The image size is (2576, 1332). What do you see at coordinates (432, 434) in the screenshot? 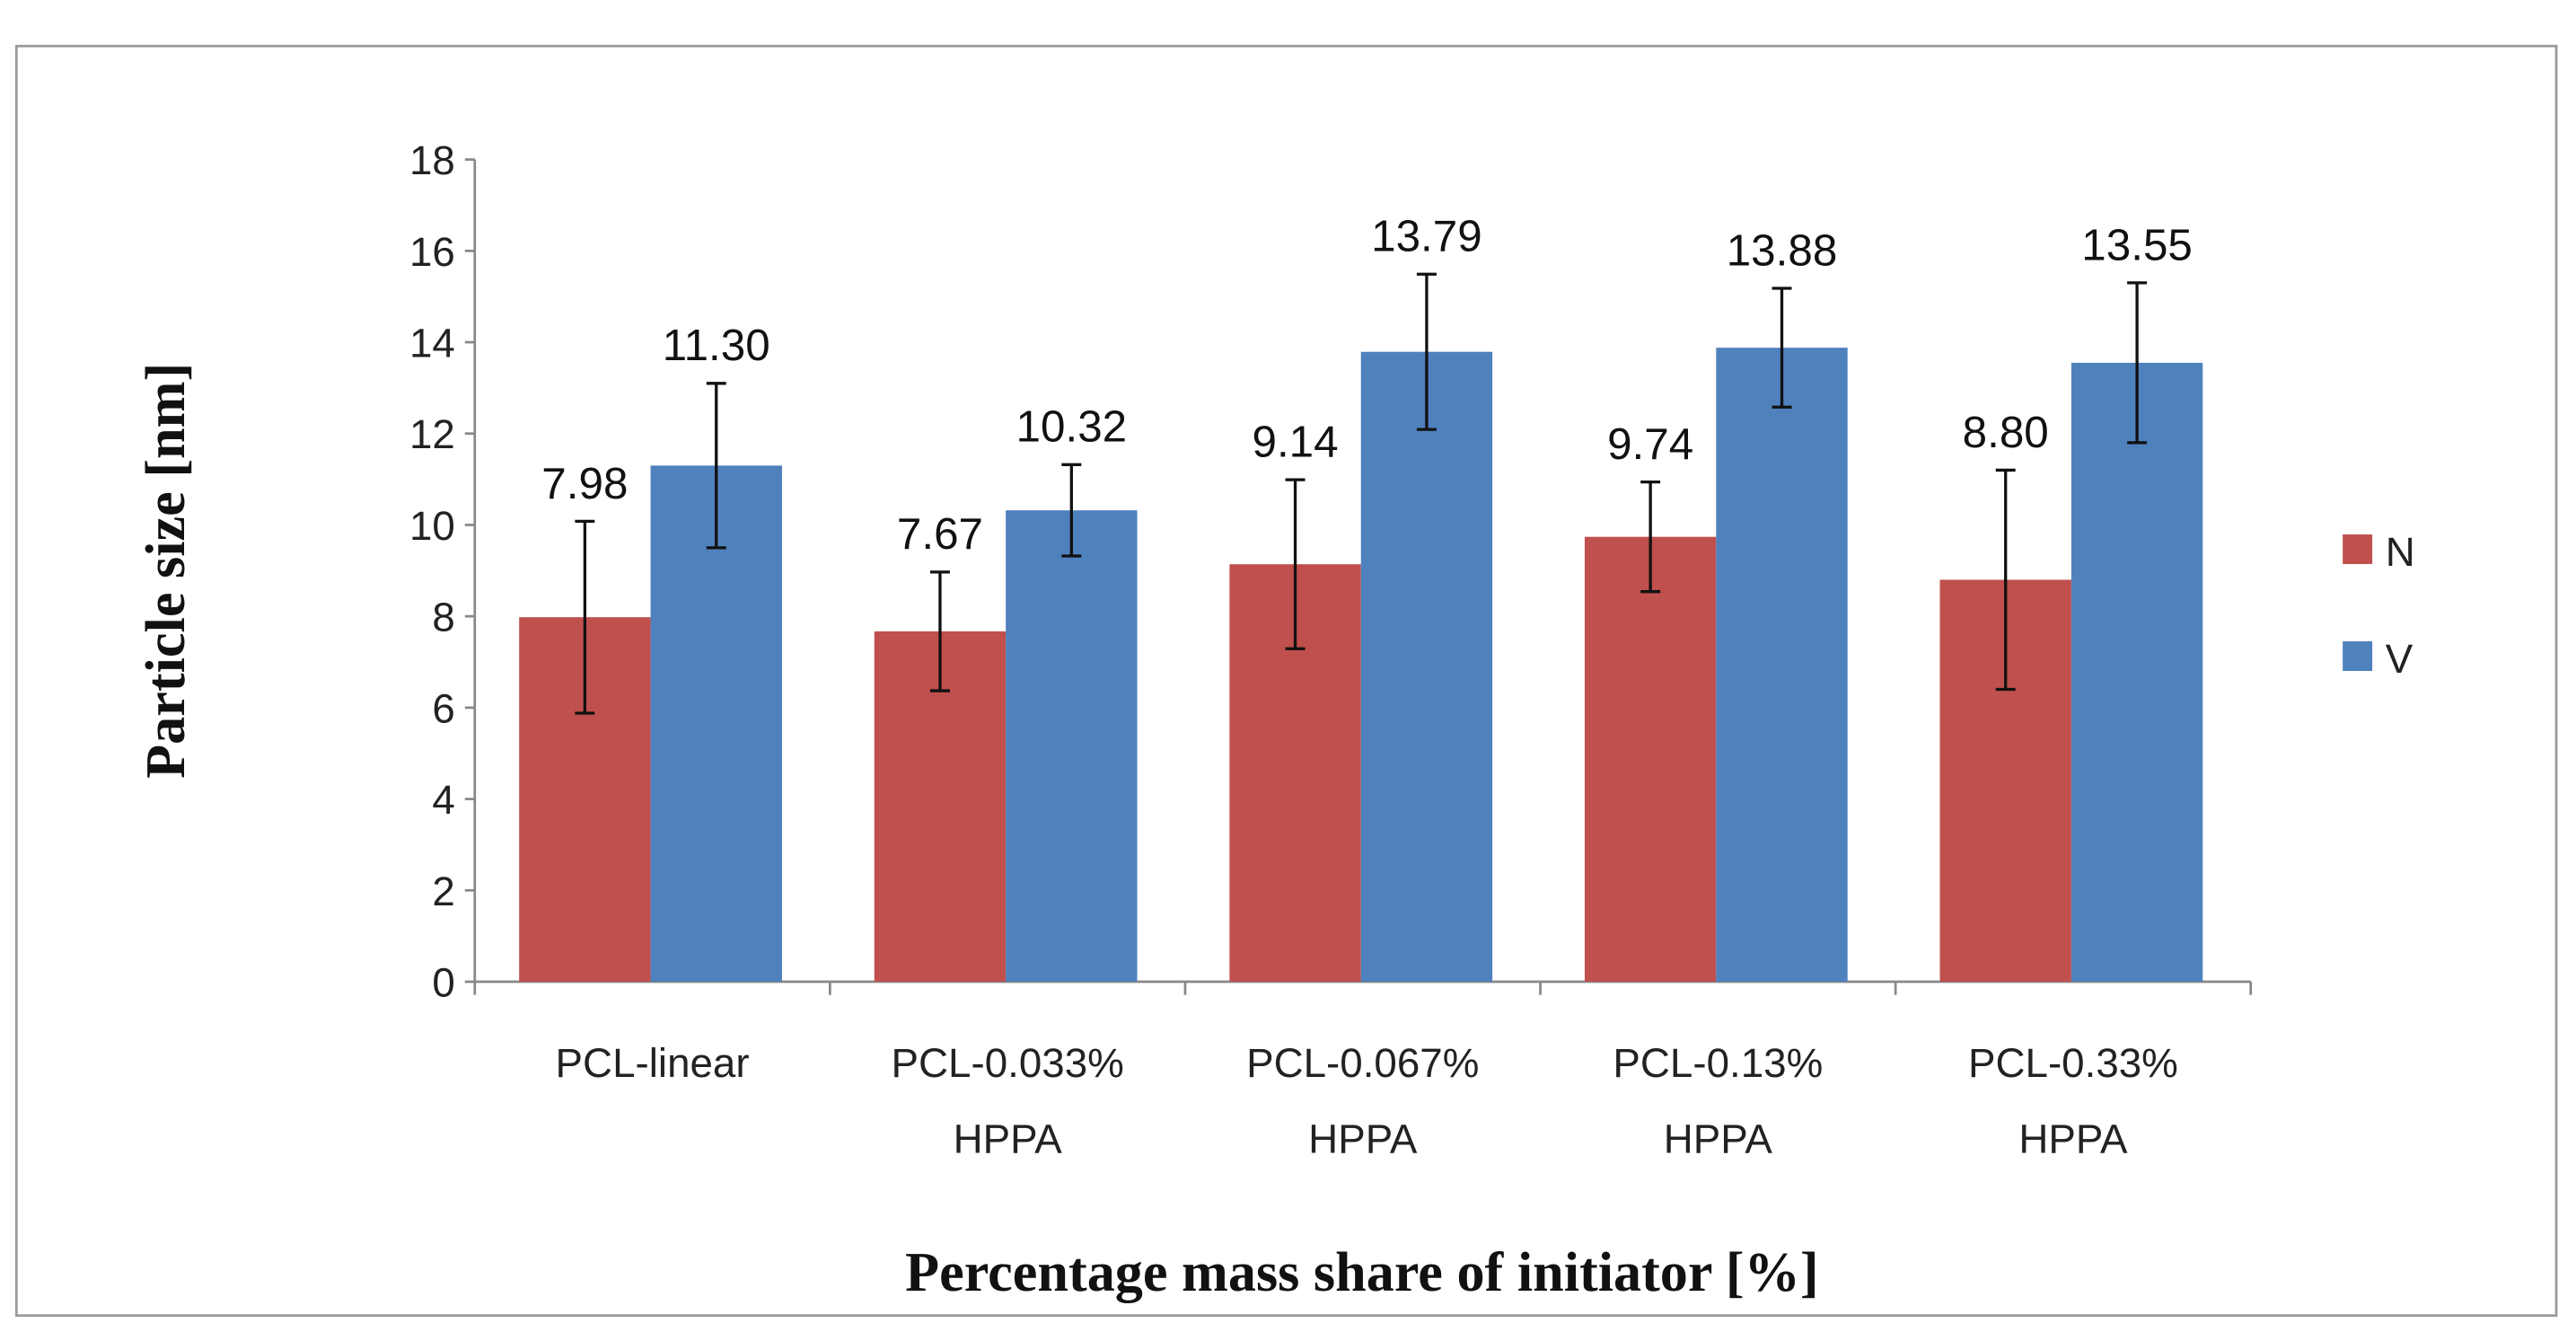
I see `y-tick-label: 12` at bounding box center [432, 434].